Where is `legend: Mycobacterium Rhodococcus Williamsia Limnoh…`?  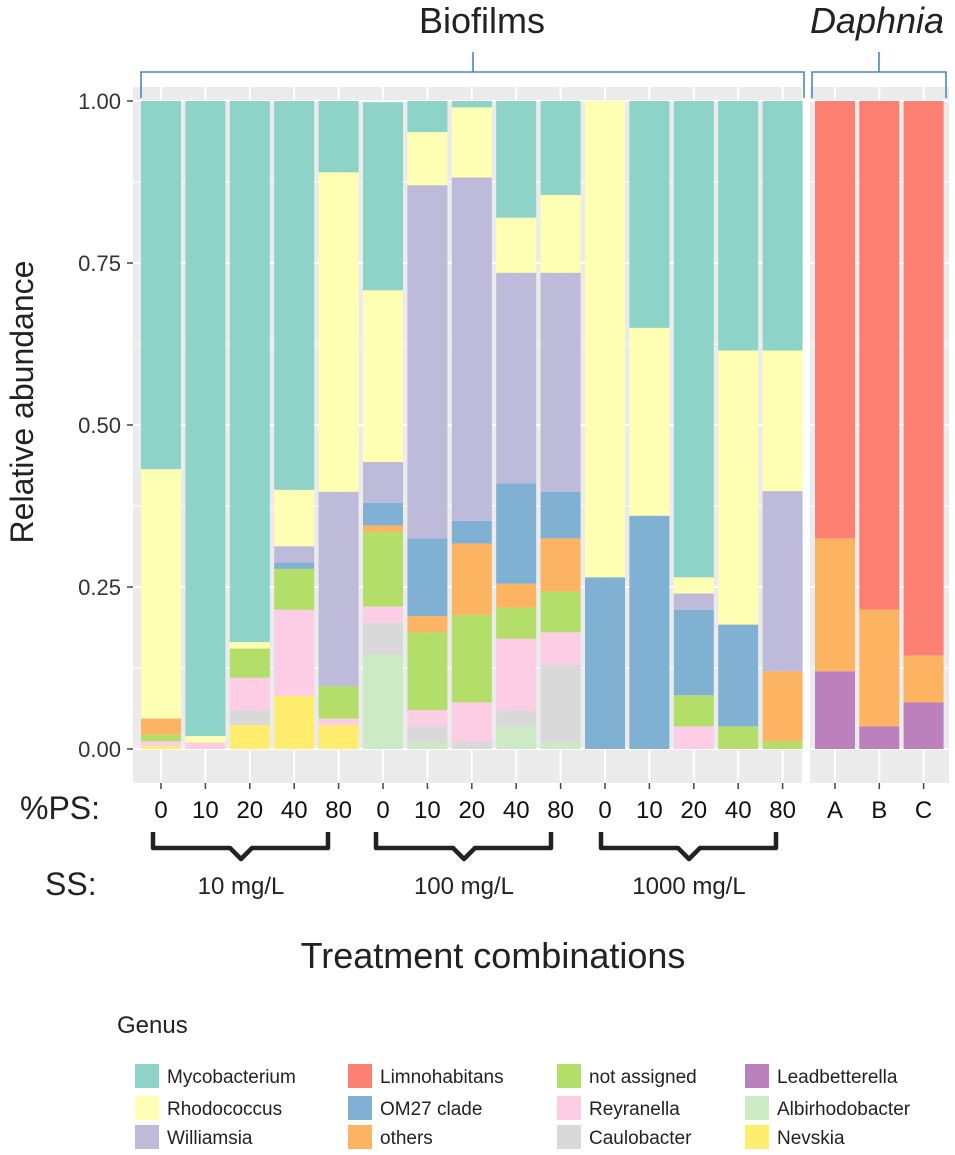
legend: Mycobacterium Rhodococcus Williamsia Limnoh… is located at coordinates (523, 1106).